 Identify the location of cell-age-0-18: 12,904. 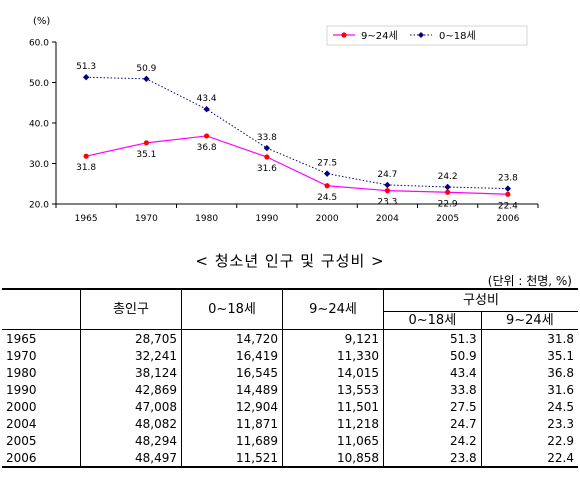
(232, 406).